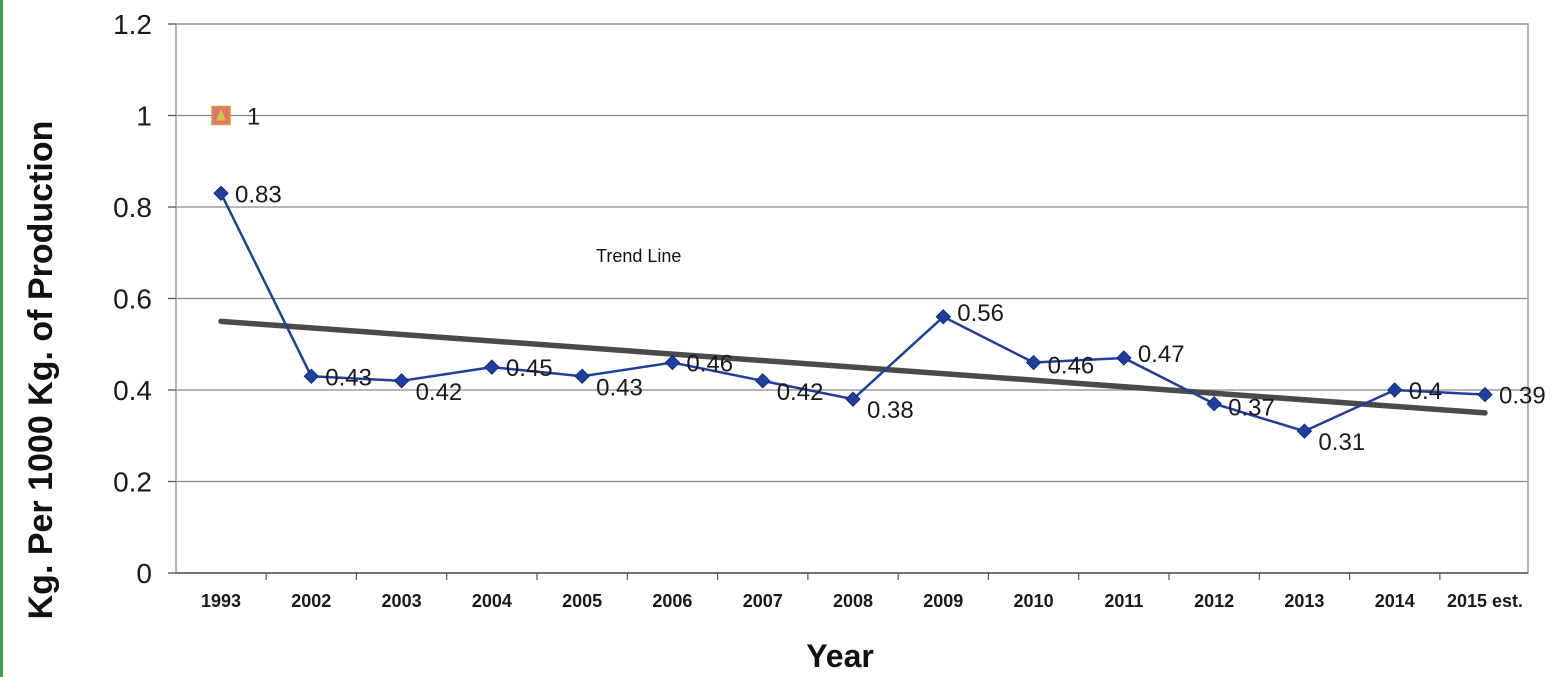 The width and height of the screenshot is (1568, 677). What do you see at coordinates (221, 601) in the screenshot?
I see `x-tick-label: 1993` at bounding box center [221, 601].